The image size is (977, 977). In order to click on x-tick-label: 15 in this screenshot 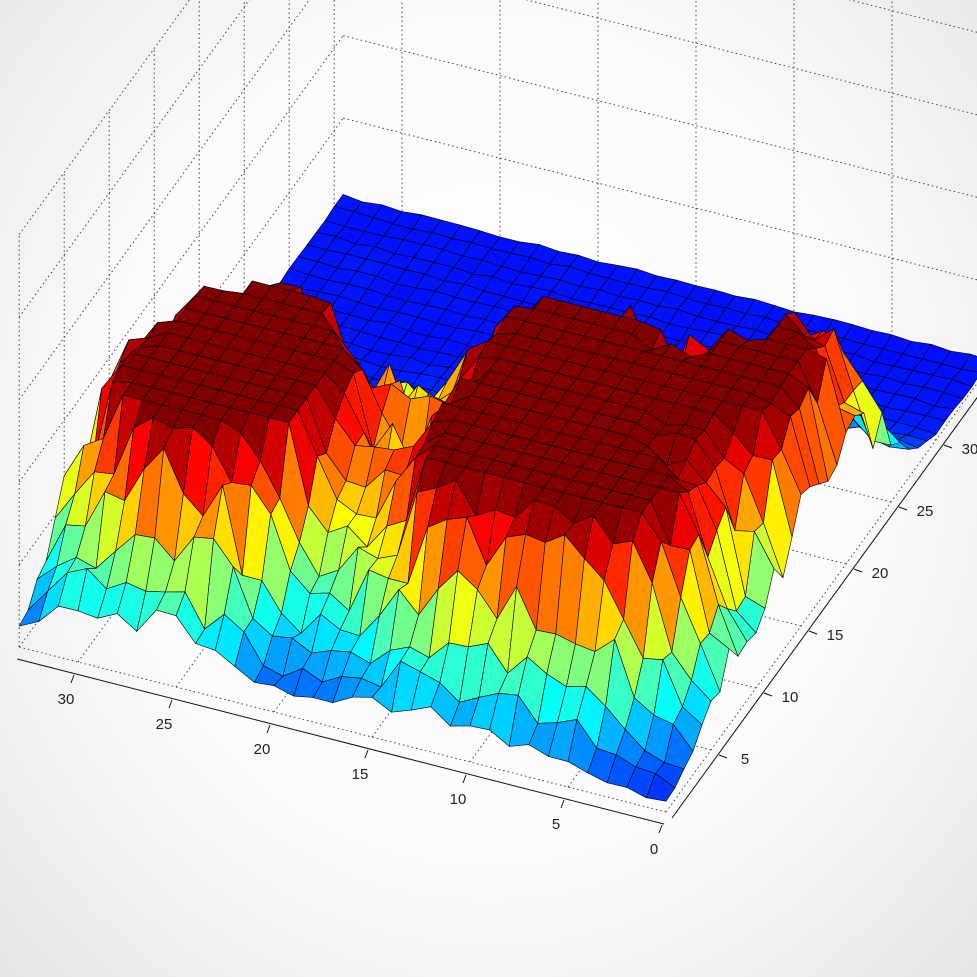, I will do `click(360, 774)`.